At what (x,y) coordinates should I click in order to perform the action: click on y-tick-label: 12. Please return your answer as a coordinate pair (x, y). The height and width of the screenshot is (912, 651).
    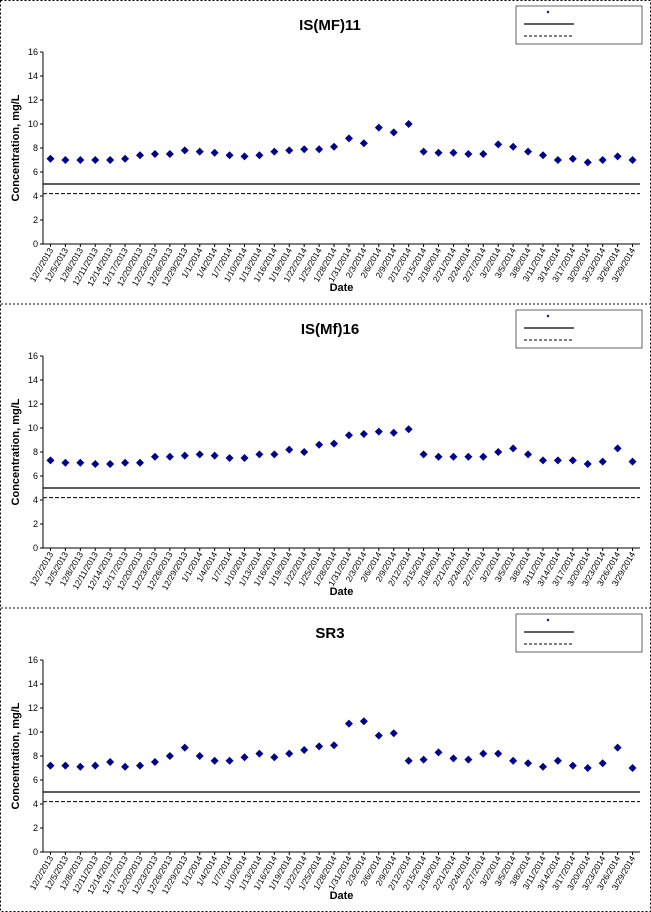
    Looking at the image, I should click on (33, 708).